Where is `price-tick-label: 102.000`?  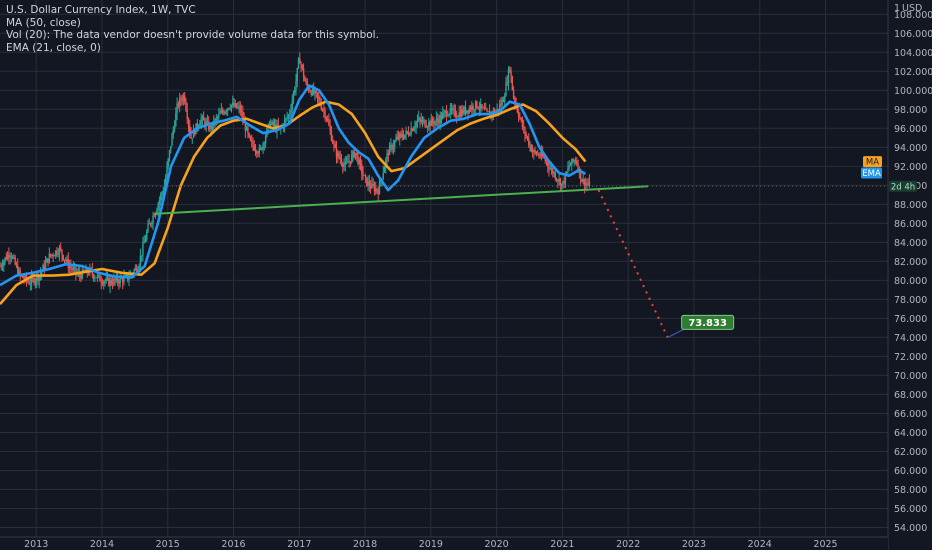 price-tick-label: 102.000 is located at coordinates (913, 72).